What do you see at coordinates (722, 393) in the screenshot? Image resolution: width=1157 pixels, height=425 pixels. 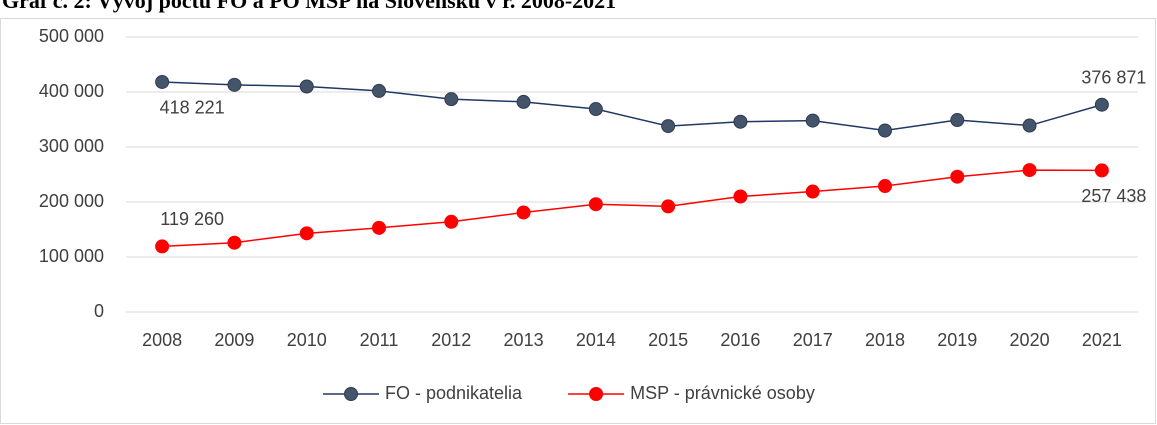 I see `legend-label: MSP - právnické osoby` at bounding box center [722, 393].